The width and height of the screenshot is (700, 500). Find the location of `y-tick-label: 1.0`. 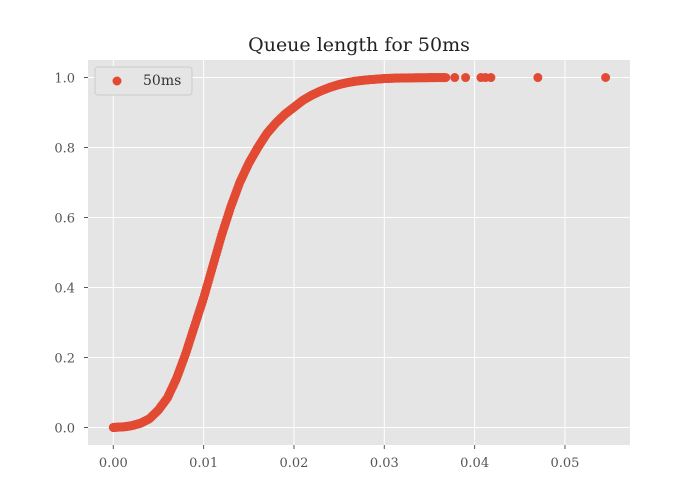

y-tick-label: 1.0 is located at coordinates (64, 79).